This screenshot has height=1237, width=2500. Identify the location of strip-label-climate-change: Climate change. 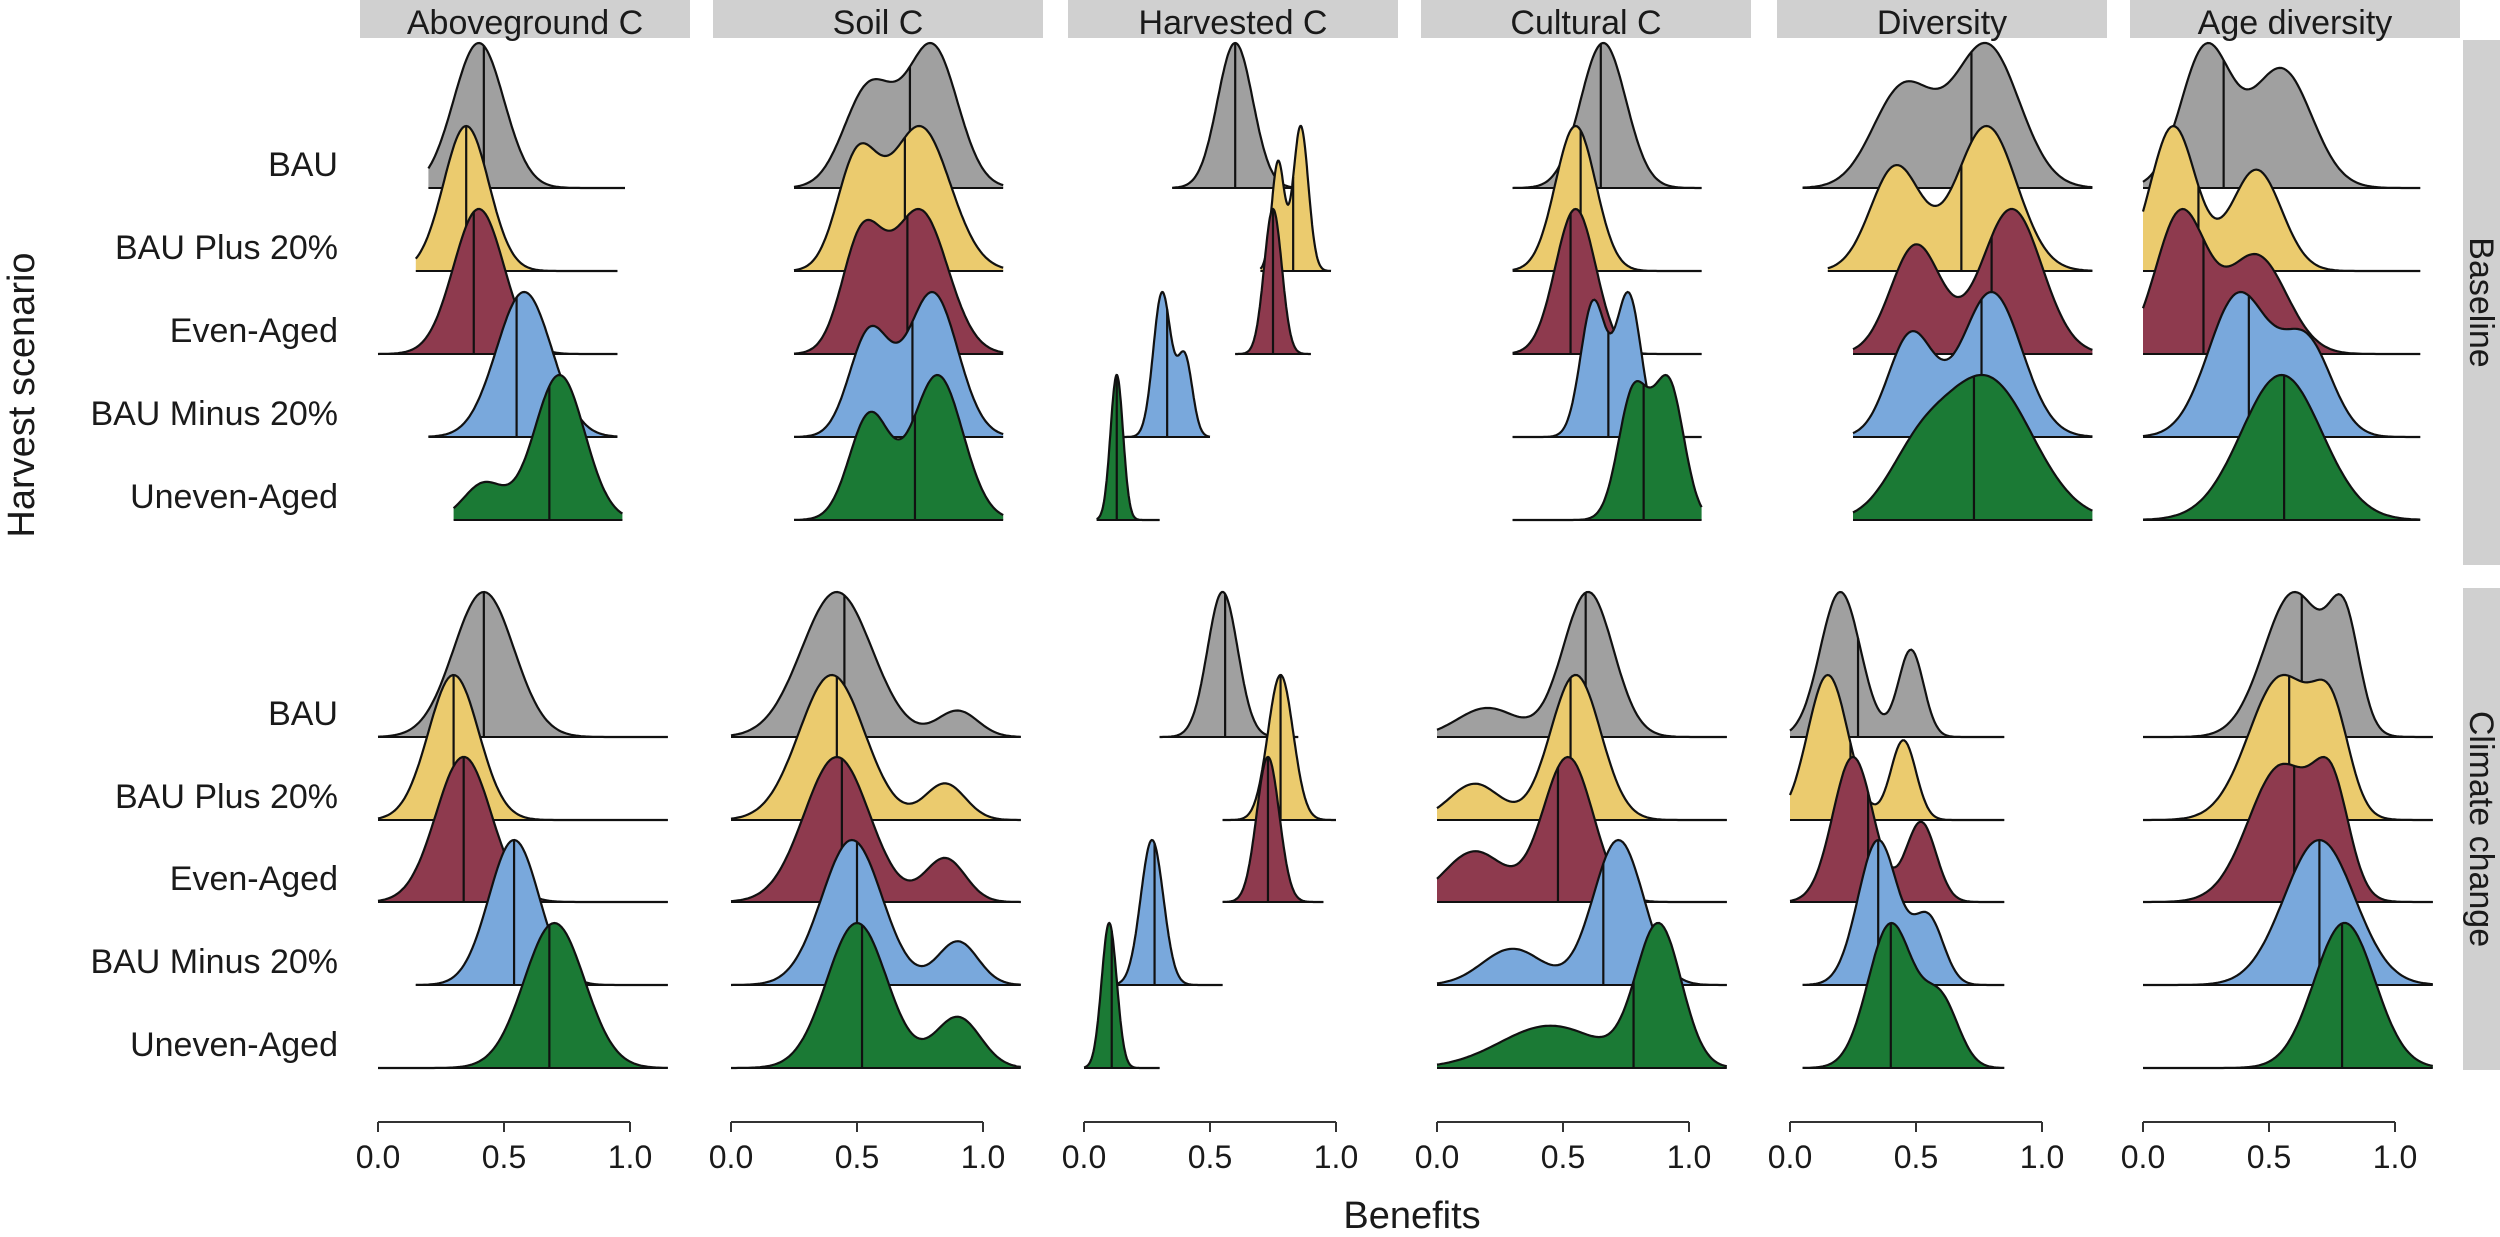
(2481, 829).